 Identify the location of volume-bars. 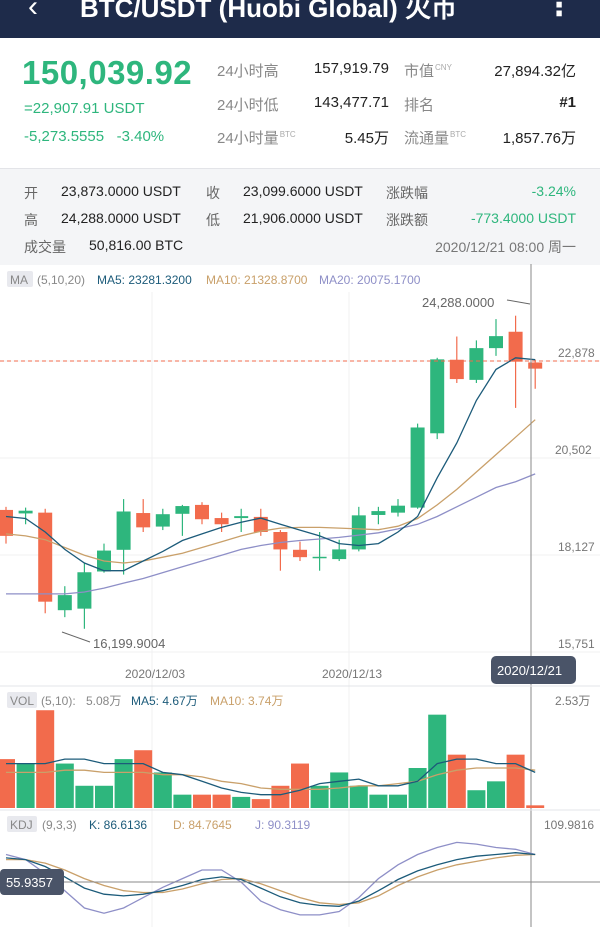
(272, 759).